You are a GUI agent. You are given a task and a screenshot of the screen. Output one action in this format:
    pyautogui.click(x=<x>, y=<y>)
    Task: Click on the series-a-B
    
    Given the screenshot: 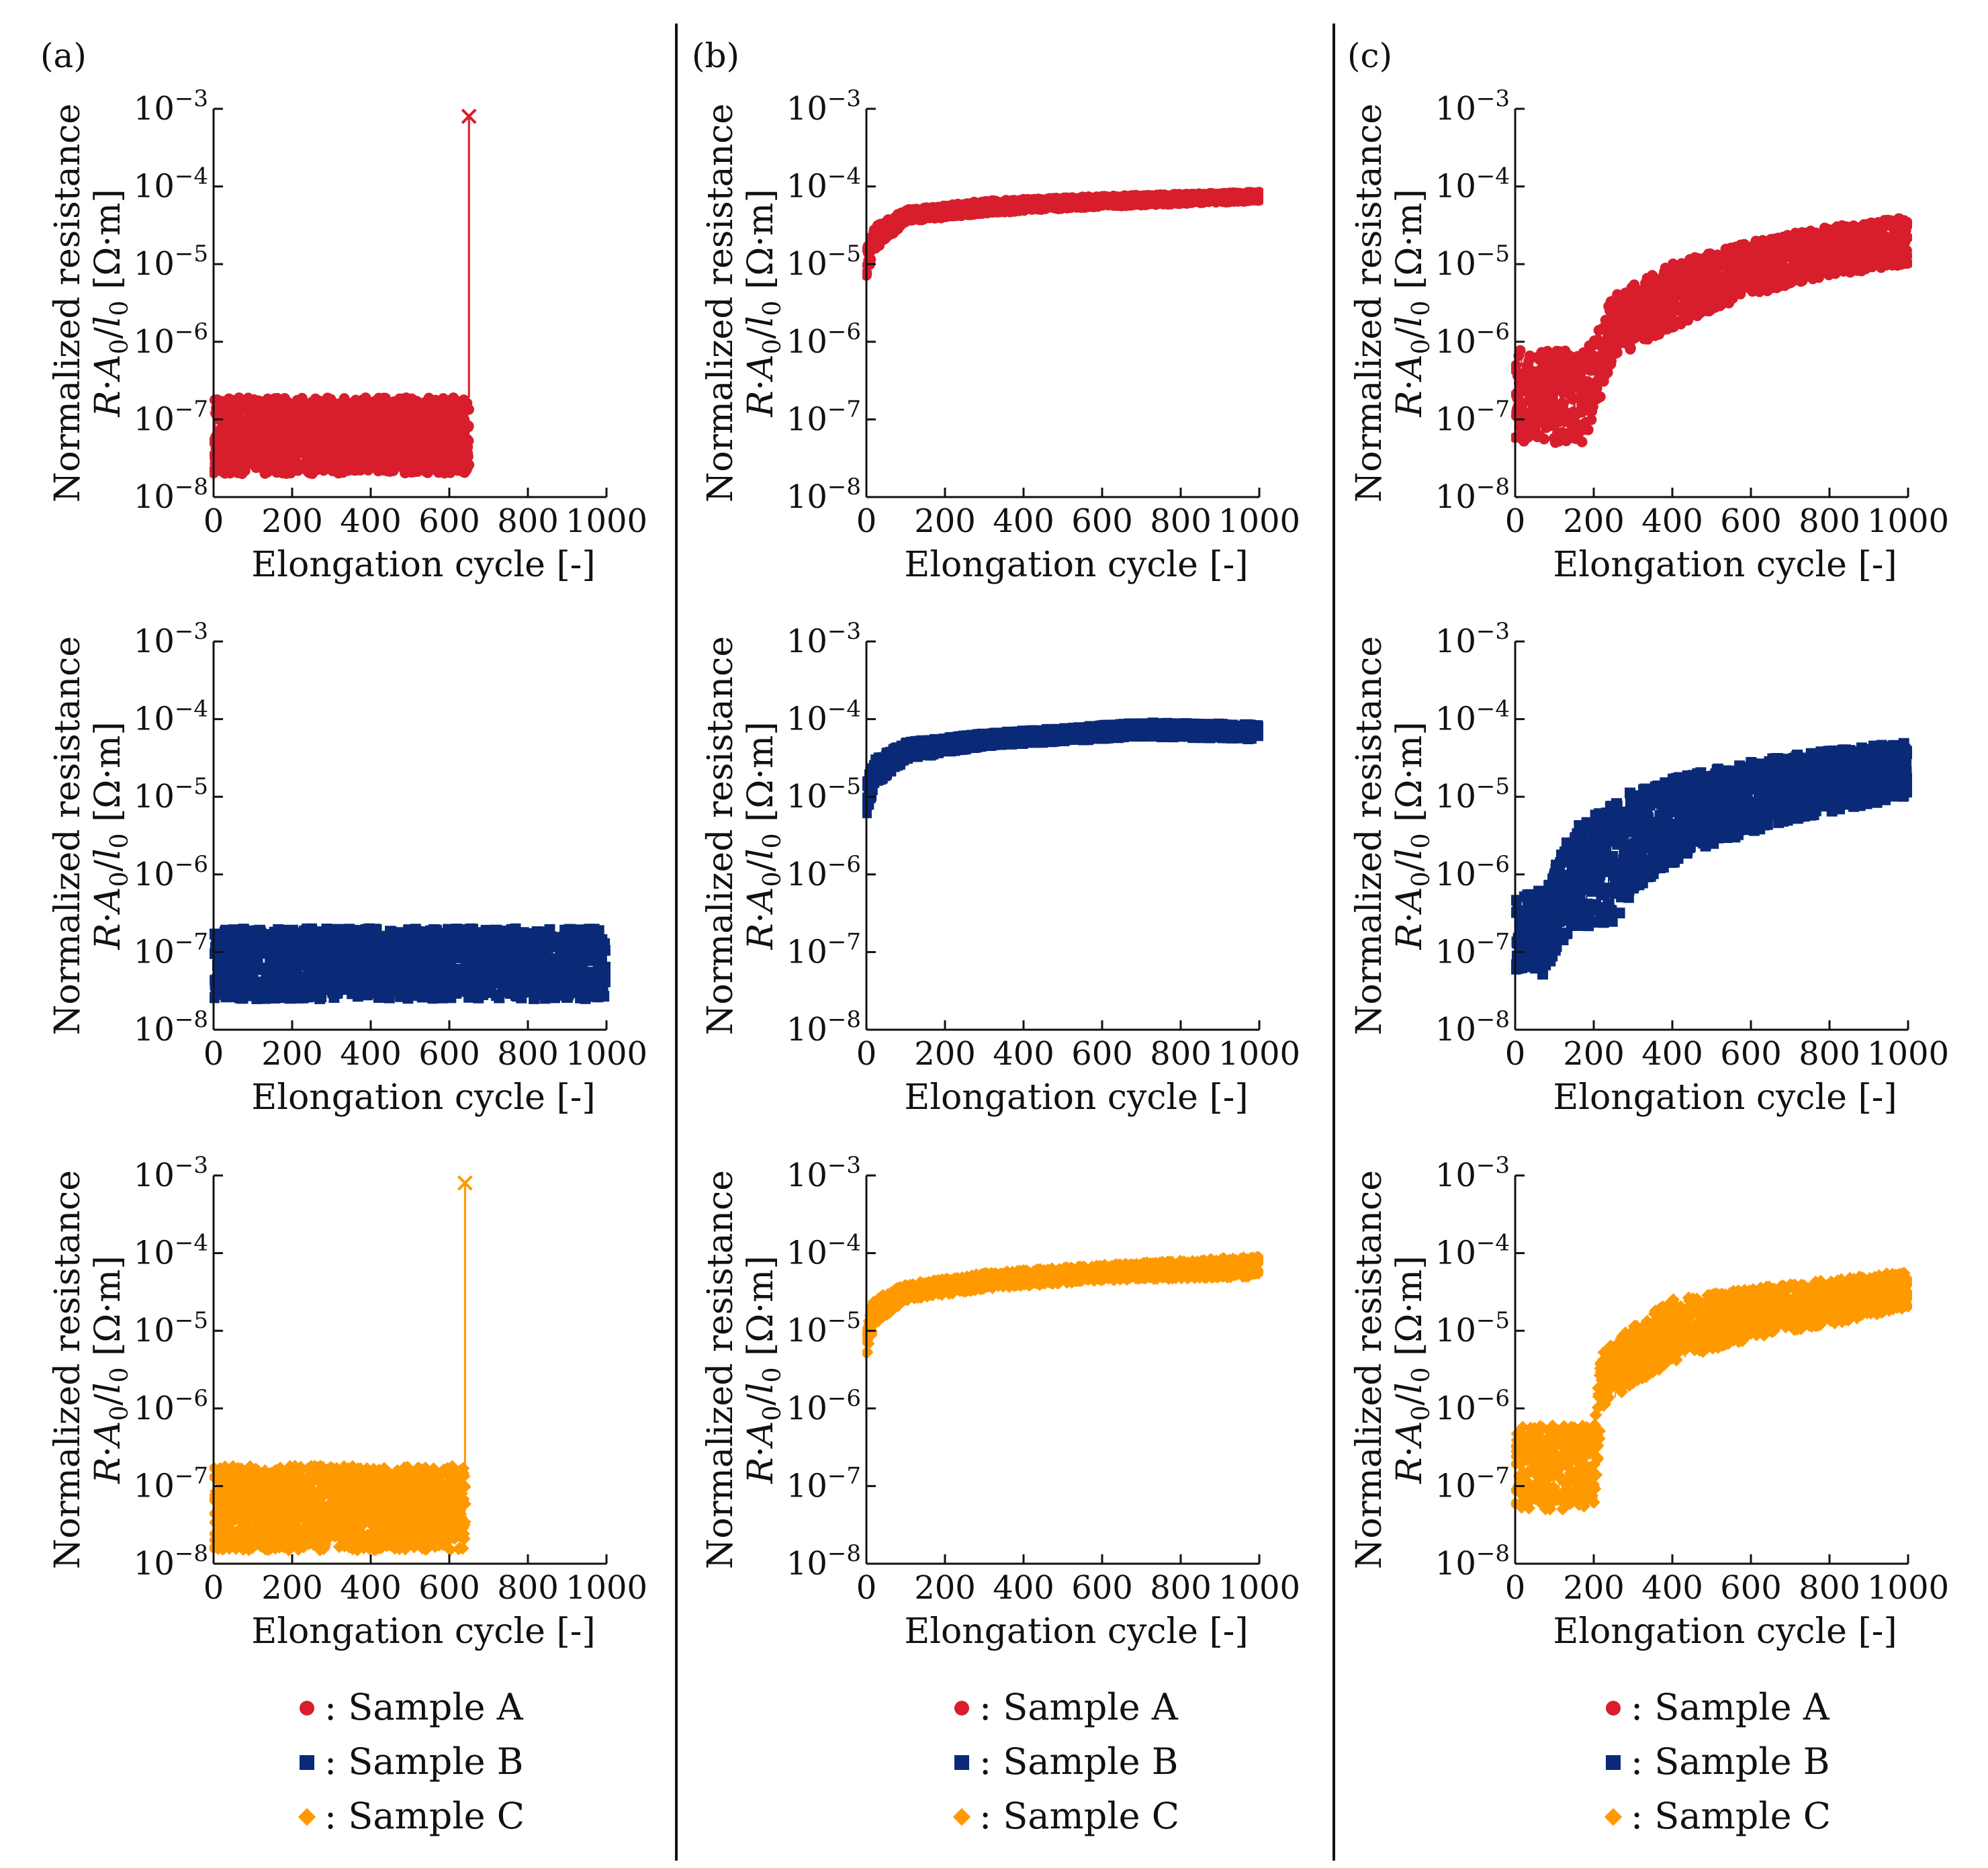 What is the action you would take?
    pyautogui.click(x=411, y=963)
    